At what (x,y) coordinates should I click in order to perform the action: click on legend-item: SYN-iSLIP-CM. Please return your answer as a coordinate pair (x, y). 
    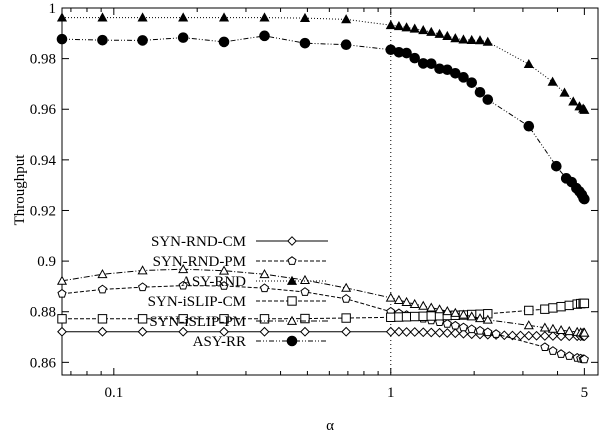
    Looking at the image, I should click on (238, 302).